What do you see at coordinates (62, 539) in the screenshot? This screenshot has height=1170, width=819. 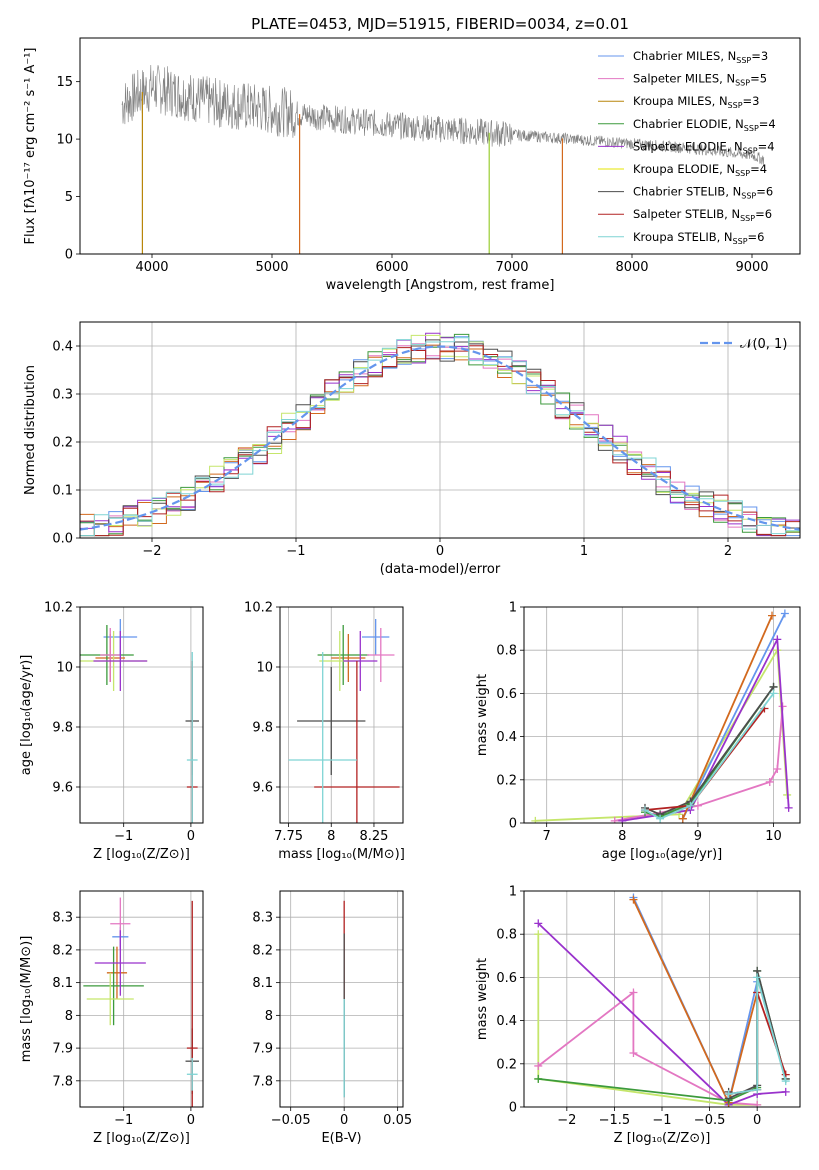 I see `y-tick-label: 0.0` at bounding box center [62, 539].